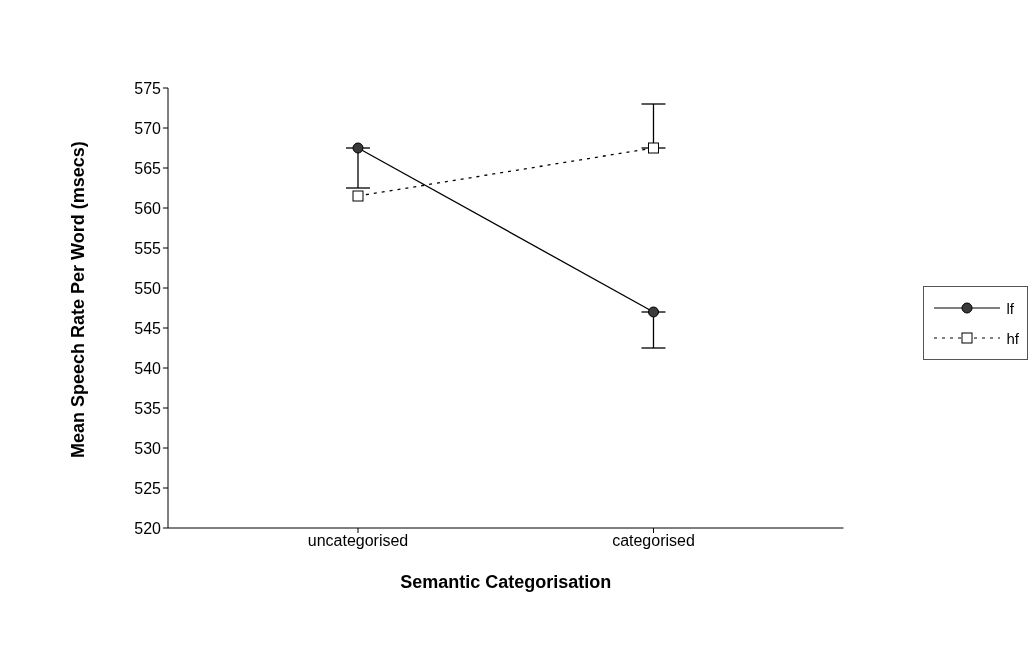 Image resolution: width=1036 pixels, height=647 pixels. Describe the element at coordinates (653, 541) in the screenshot. I see `x-tick-label: categorised` at that location.